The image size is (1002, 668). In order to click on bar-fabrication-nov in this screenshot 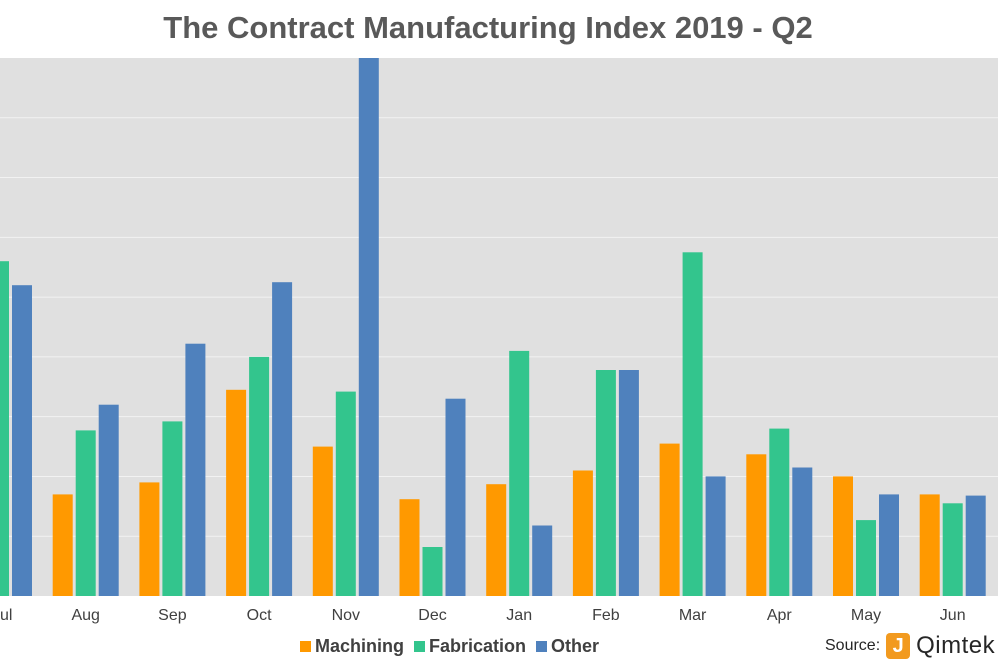, I will do `click(345, 493)`.